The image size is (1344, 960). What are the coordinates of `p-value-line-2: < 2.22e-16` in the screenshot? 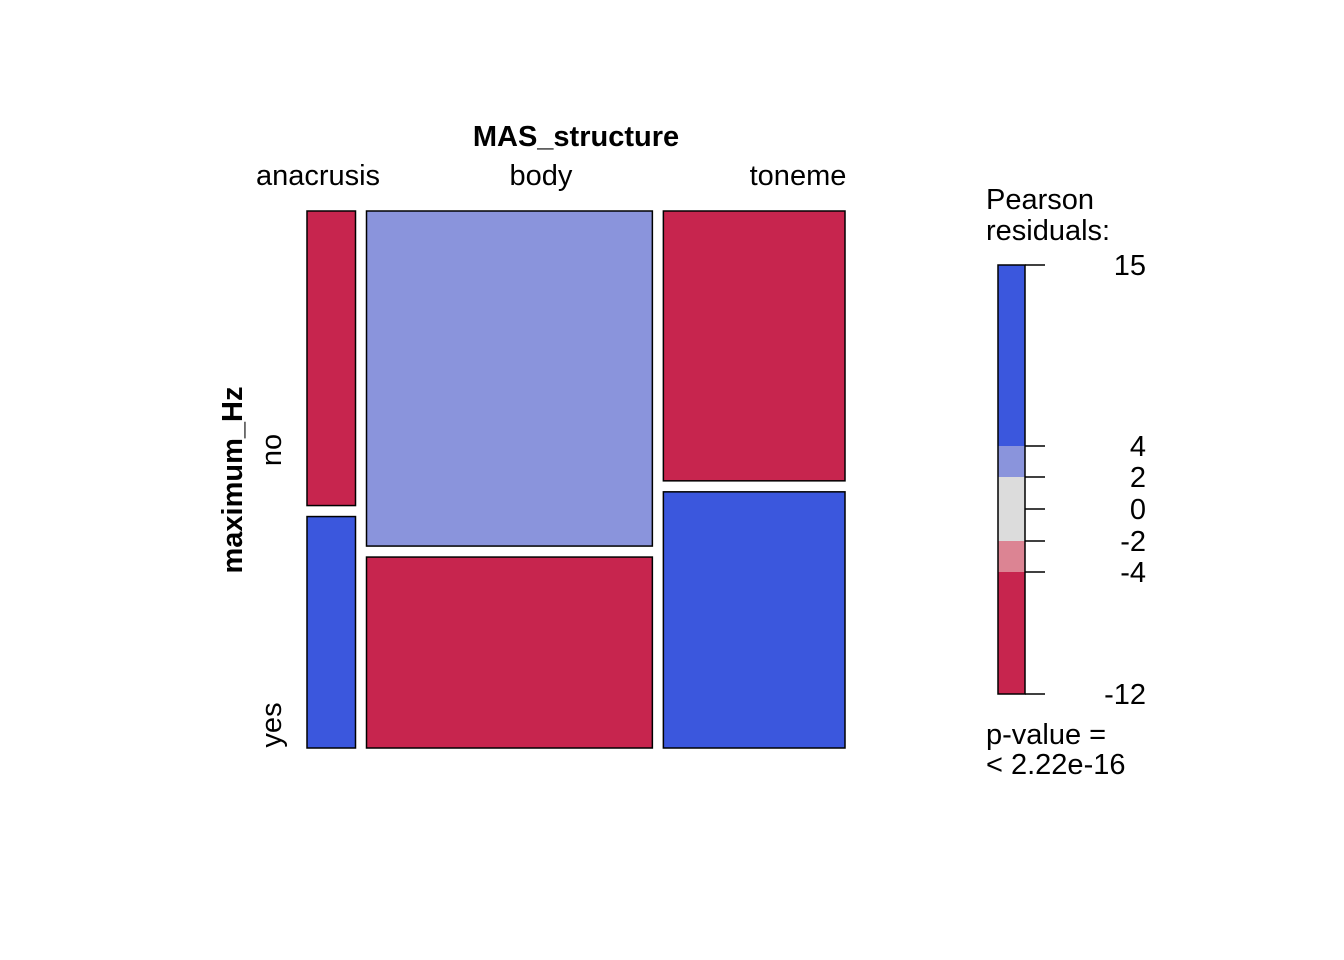 It's located at (1055, 765).